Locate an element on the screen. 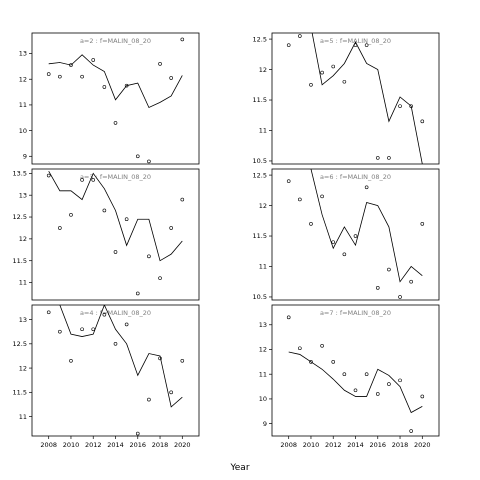 This screenshot has width=480, height=480. y-tick-label: 9 is located at coordinates (25, 156).